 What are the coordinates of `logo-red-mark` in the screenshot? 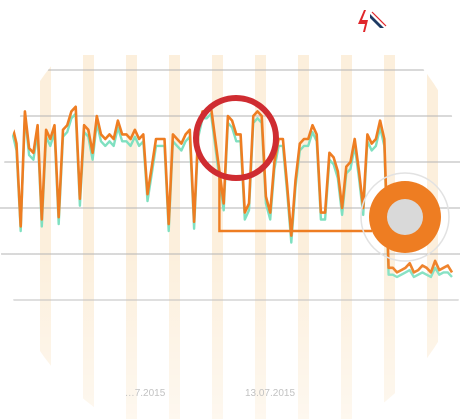 It's located at (363, 21).